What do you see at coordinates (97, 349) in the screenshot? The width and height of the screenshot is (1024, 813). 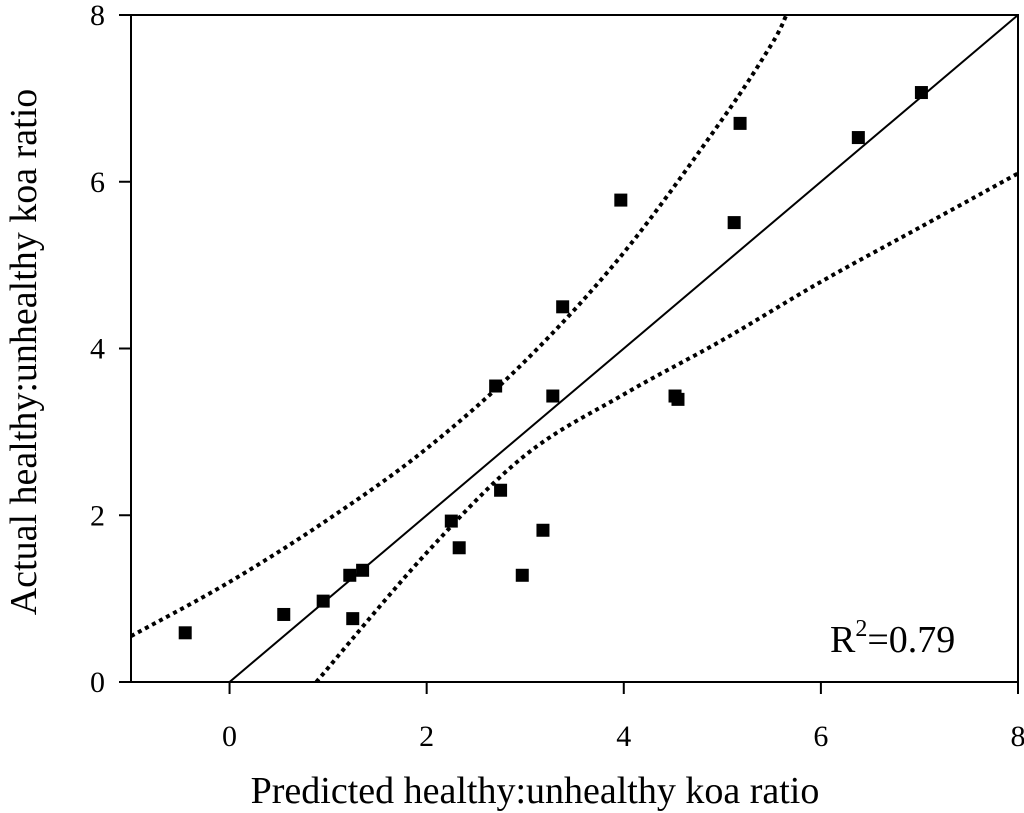 I see `y-tick-label: 4` at bounding box center [97, 349].